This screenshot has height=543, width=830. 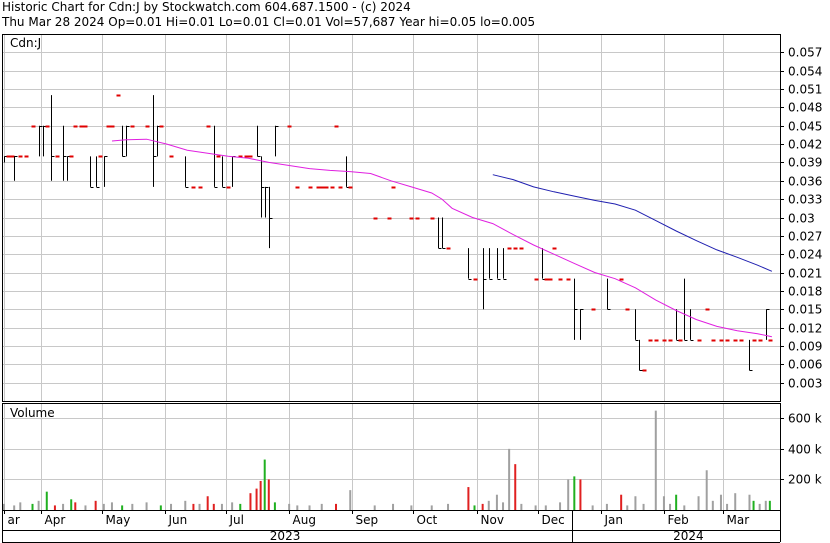 What do you see at coordinates (632, 223) in the screenshot?
I see `moving-average-line` at bounding box center [632, 223].